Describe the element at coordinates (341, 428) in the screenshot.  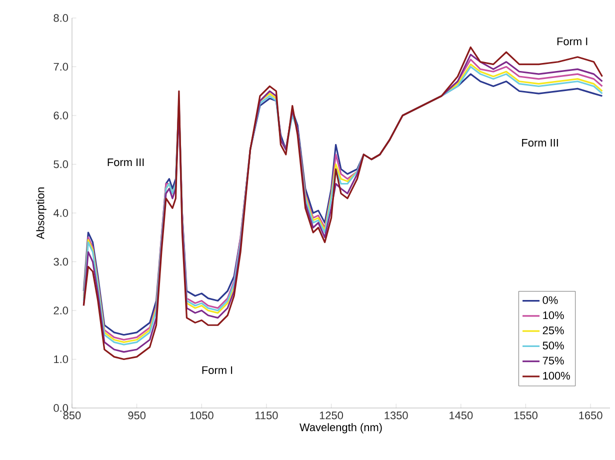
I see `x-axis-title: Wavelength (nm)` at that location.